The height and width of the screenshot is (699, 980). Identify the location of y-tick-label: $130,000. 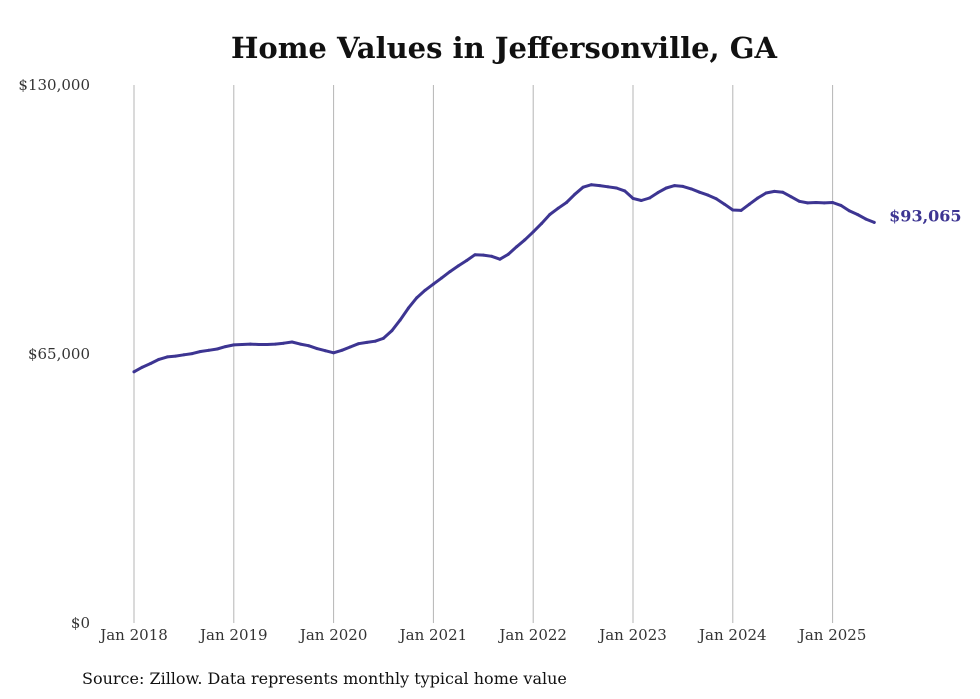
(54, 85).